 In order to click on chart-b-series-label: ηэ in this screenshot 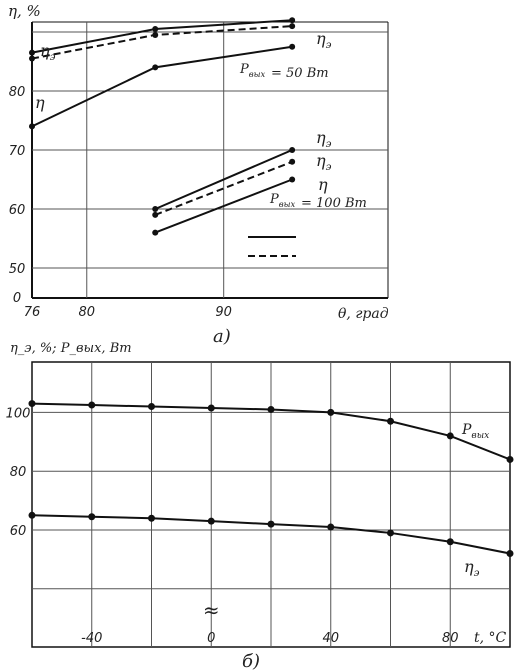, I will do `click(472, 568)`.